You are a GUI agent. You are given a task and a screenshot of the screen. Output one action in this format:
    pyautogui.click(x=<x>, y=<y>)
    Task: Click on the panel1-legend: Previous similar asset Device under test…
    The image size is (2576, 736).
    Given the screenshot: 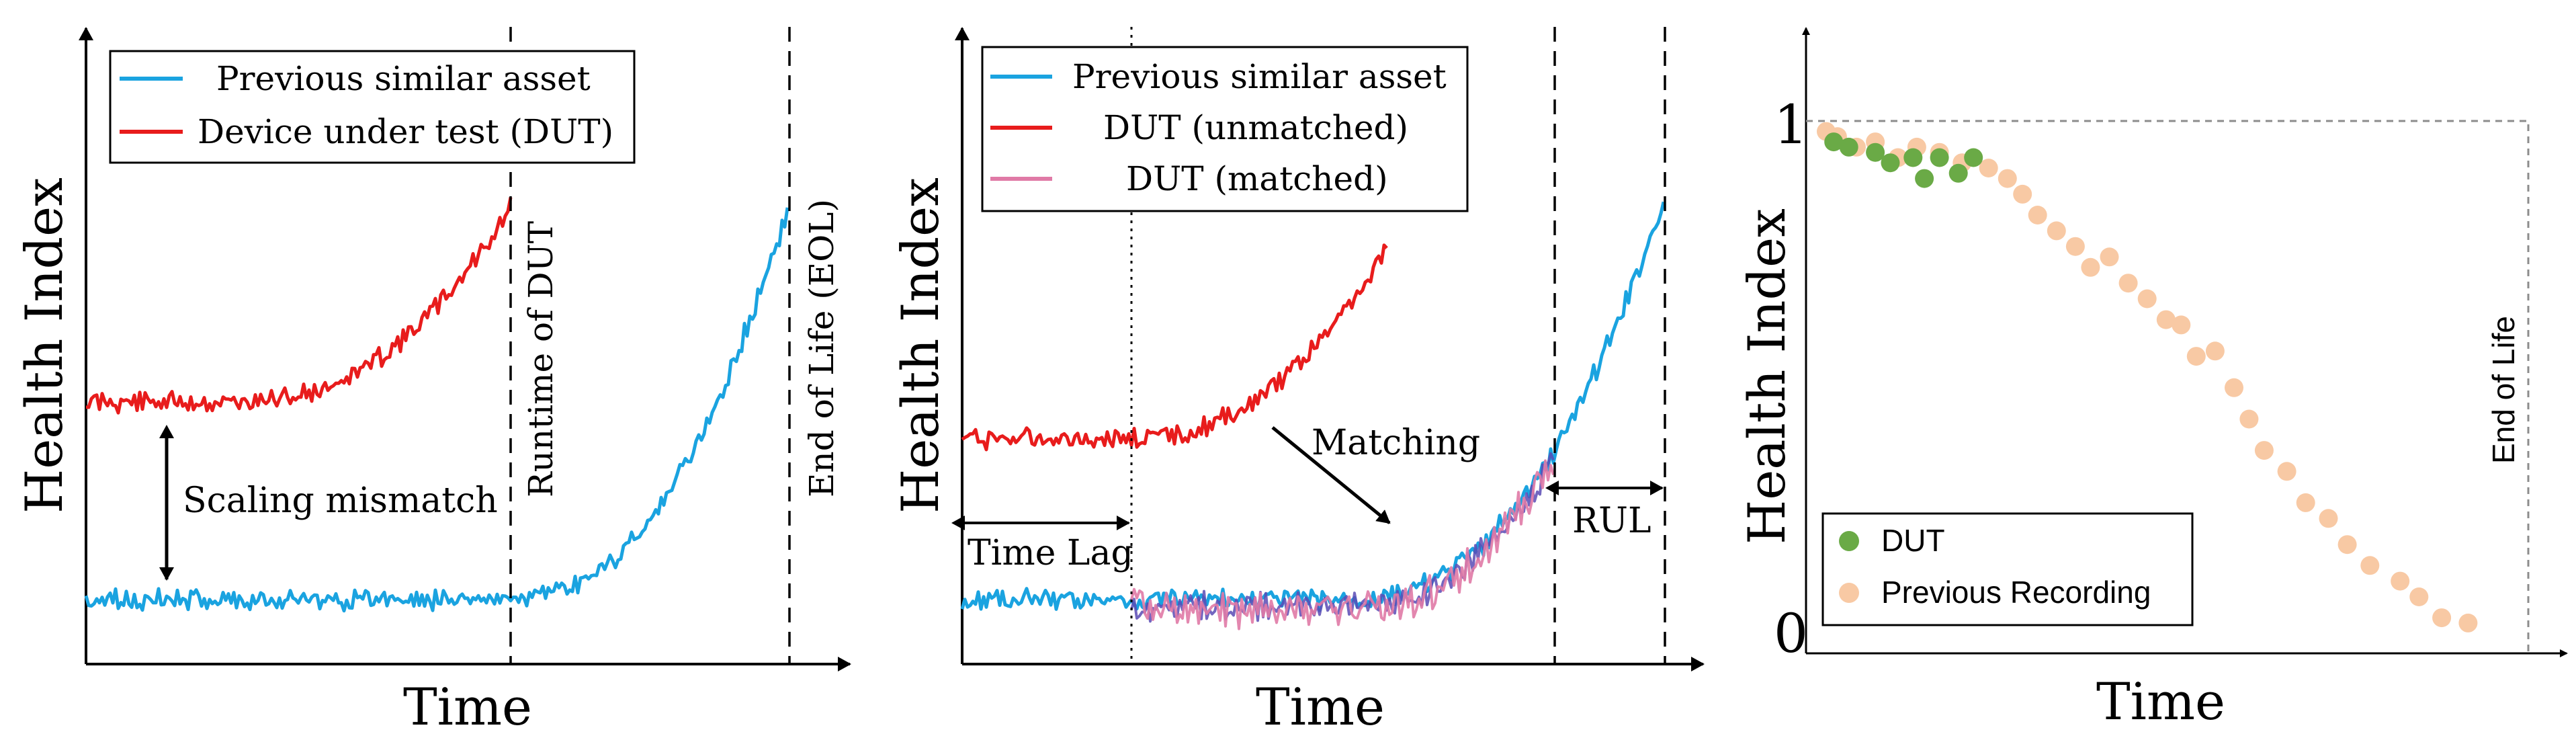 What is the action you would take?
    pyautogui.click(x=372, y=107)
    